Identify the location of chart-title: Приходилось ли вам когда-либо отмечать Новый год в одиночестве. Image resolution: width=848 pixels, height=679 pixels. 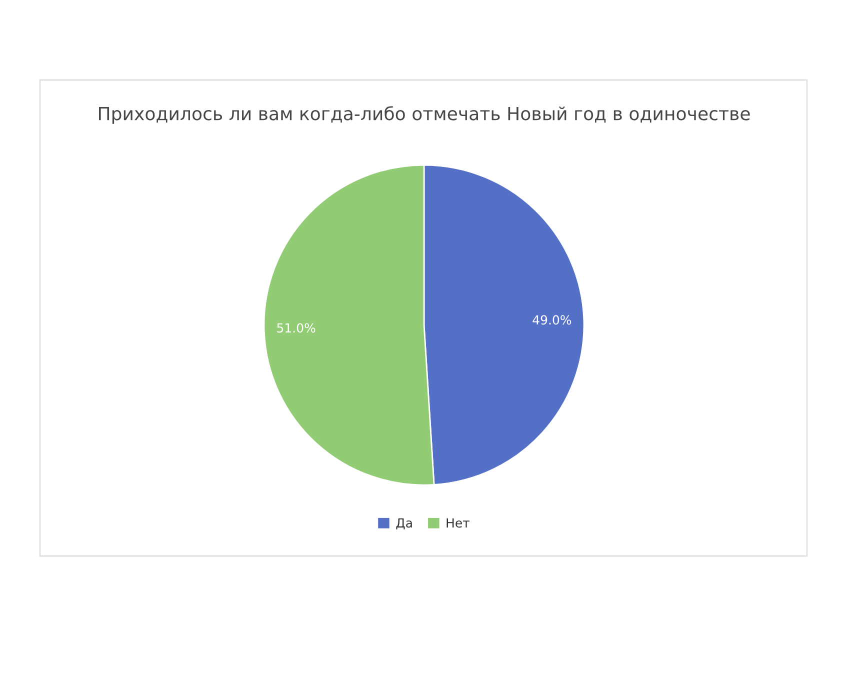
(424, 115).